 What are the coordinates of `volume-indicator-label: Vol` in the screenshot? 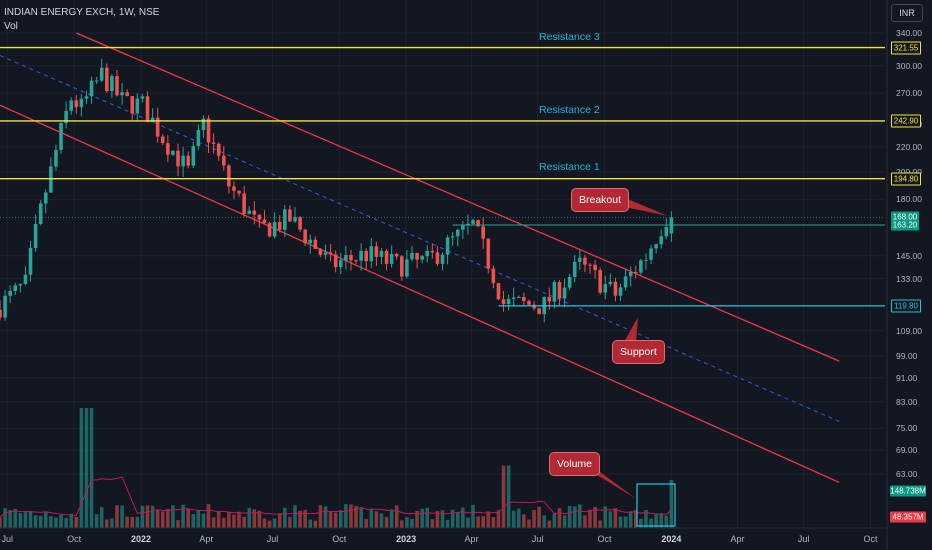 It's located at (11, 26).